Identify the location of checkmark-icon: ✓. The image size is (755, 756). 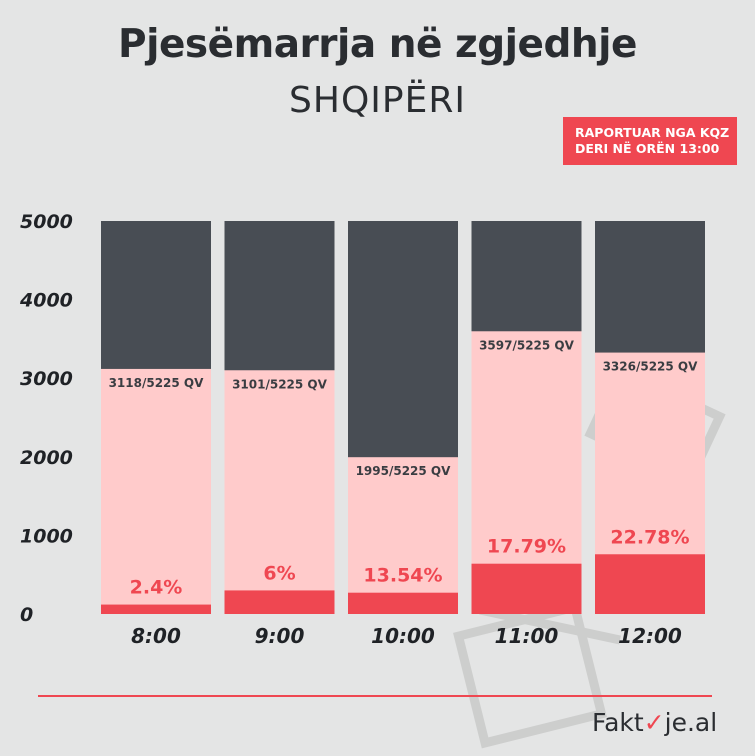
(654, 722).